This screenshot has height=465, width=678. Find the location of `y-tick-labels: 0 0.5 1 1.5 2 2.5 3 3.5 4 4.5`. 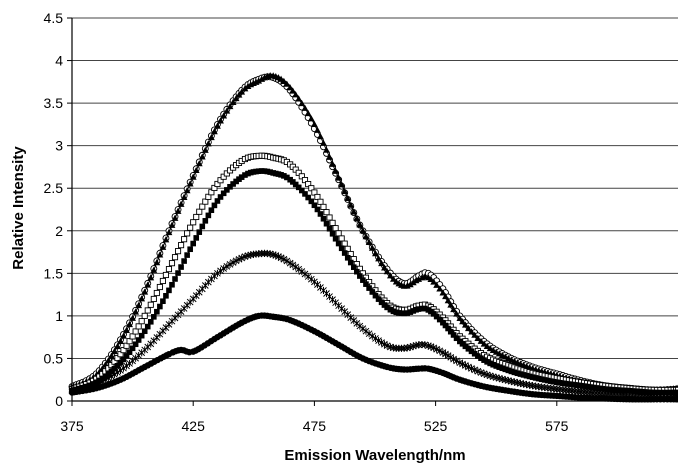

y-tick-labels: 0 0.5 1 1.5 2 2.5 3 3.5 4 4.5 is located at coordinates (54, 209).